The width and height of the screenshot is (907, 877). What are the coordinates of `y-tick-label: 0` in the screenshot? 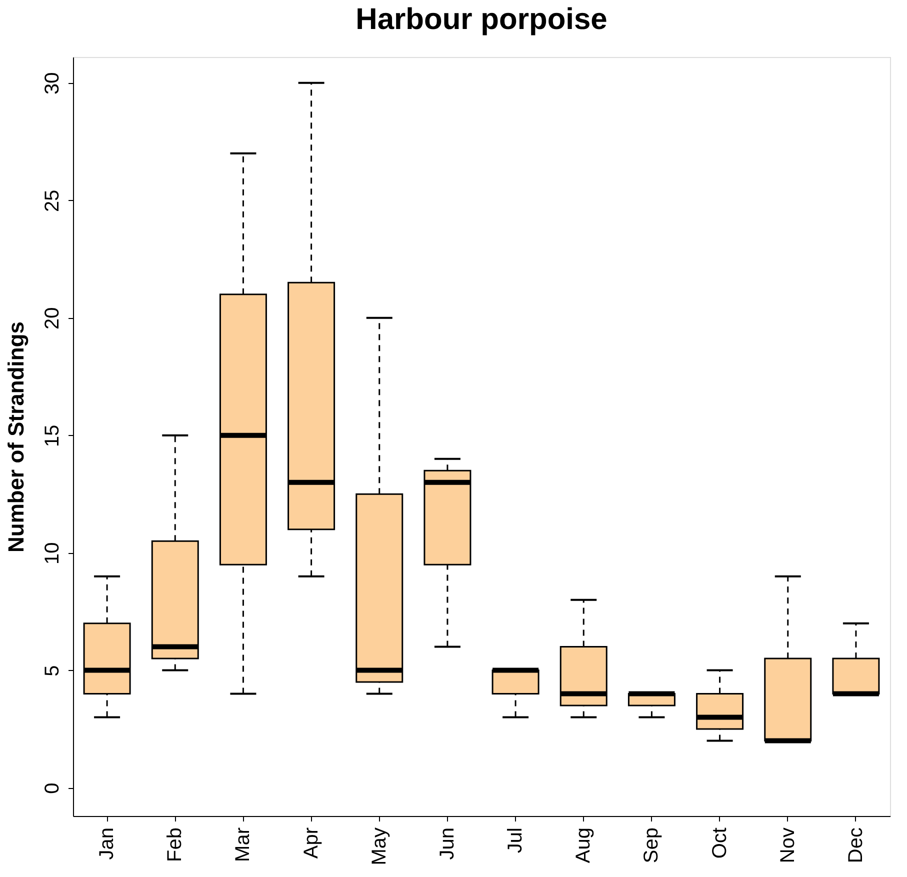 It's located at (53, 788).